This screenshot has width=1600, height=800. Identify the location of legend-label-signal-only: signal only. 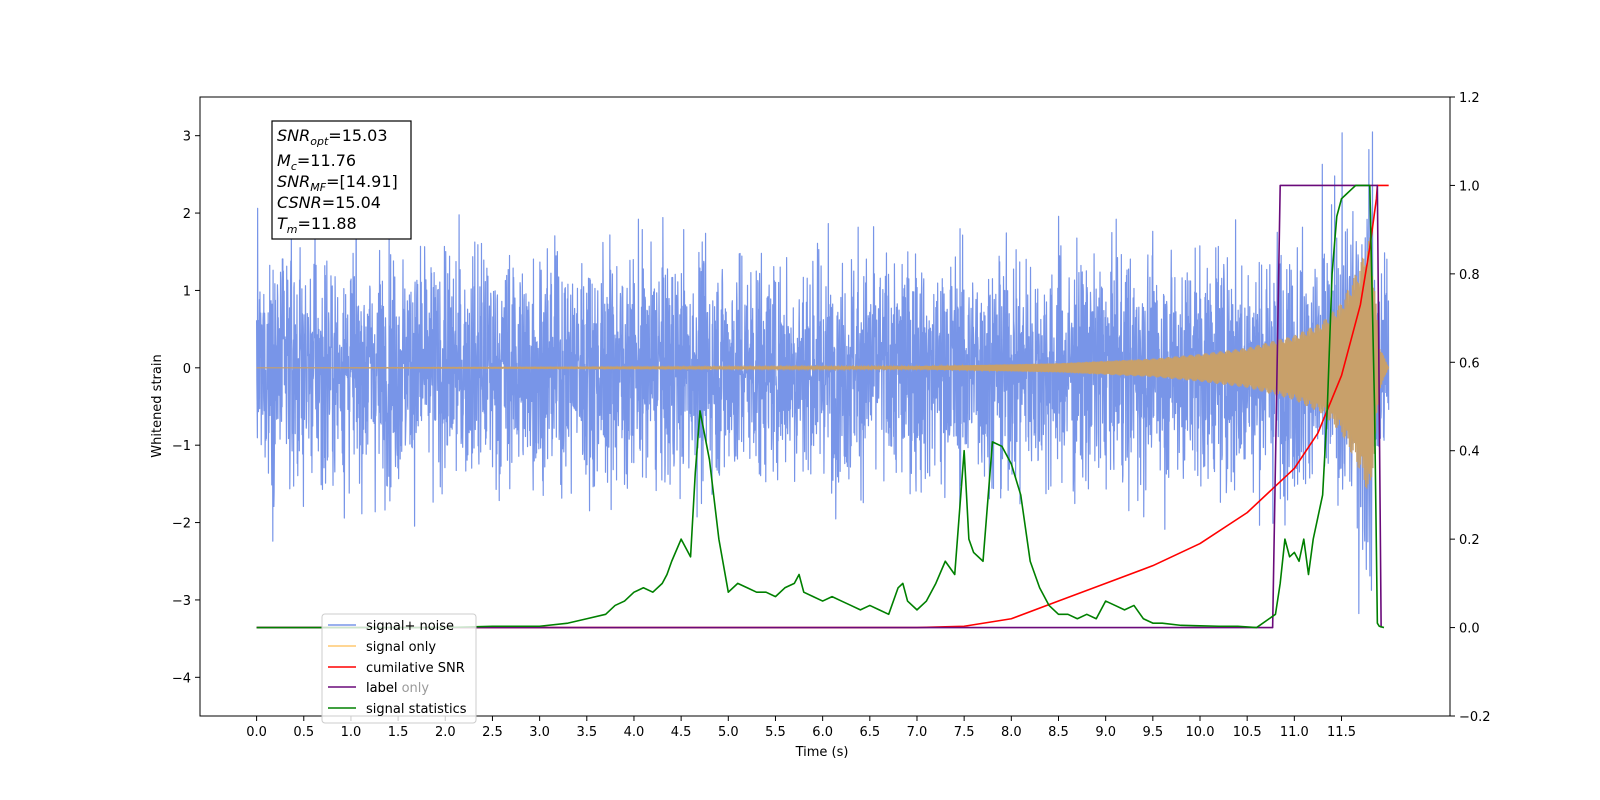
(401, 647).